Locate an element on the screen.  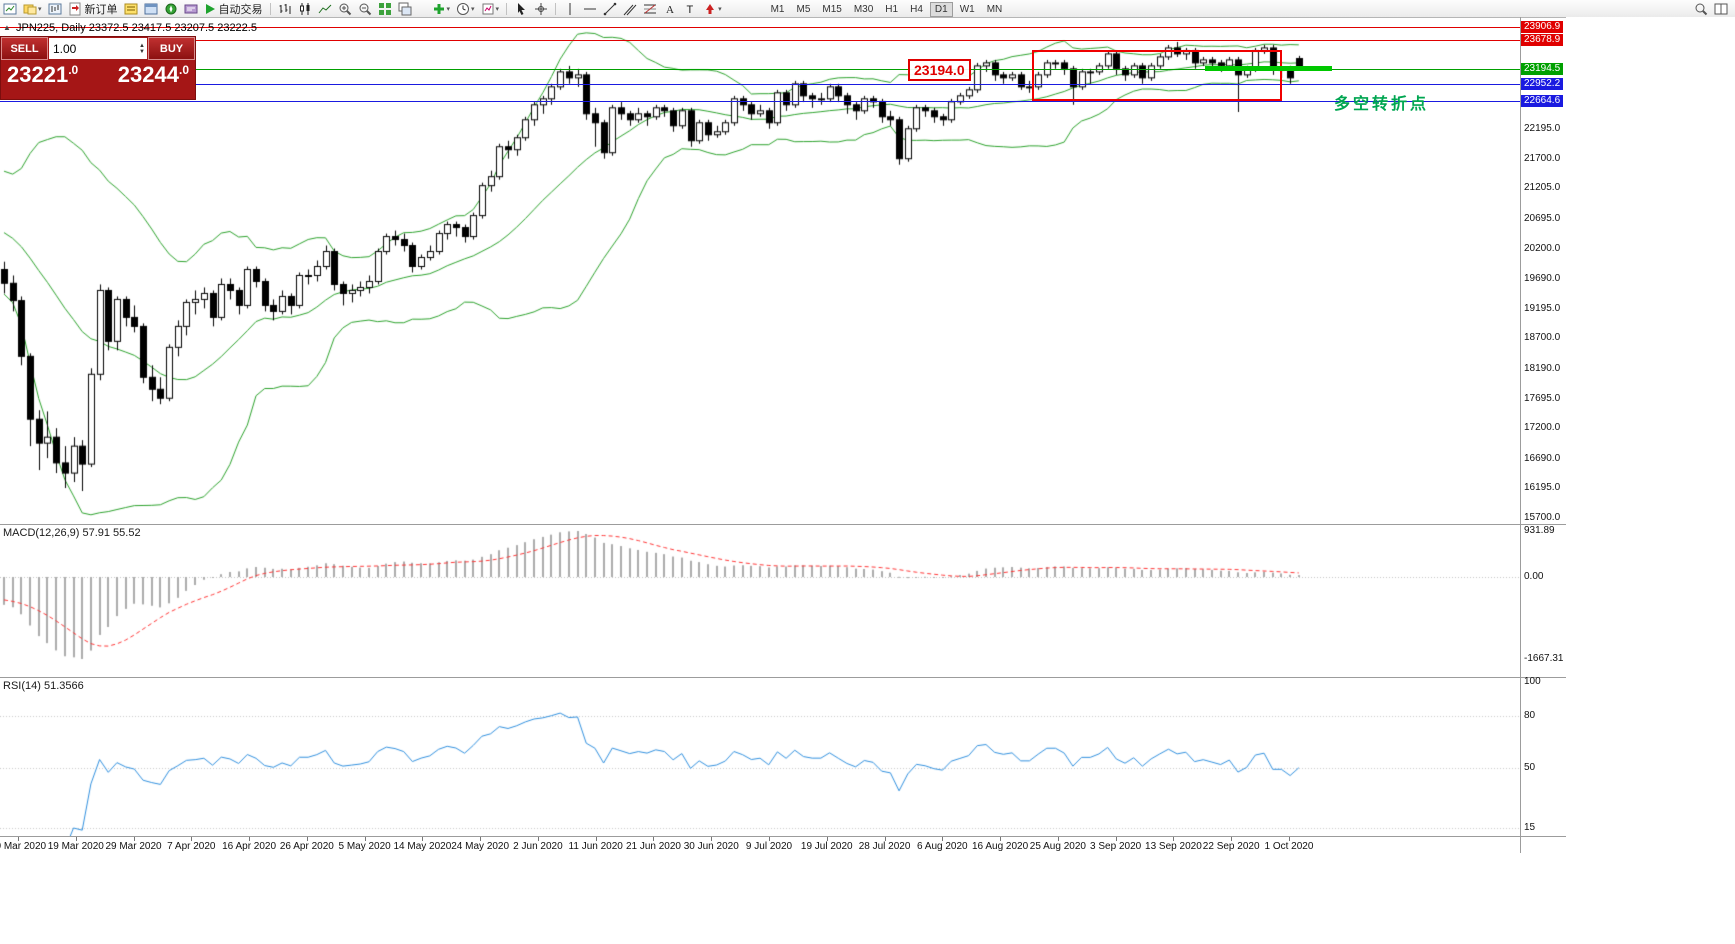
price-axis-tick: 20200.0 is located at coordinates (1542, 248).